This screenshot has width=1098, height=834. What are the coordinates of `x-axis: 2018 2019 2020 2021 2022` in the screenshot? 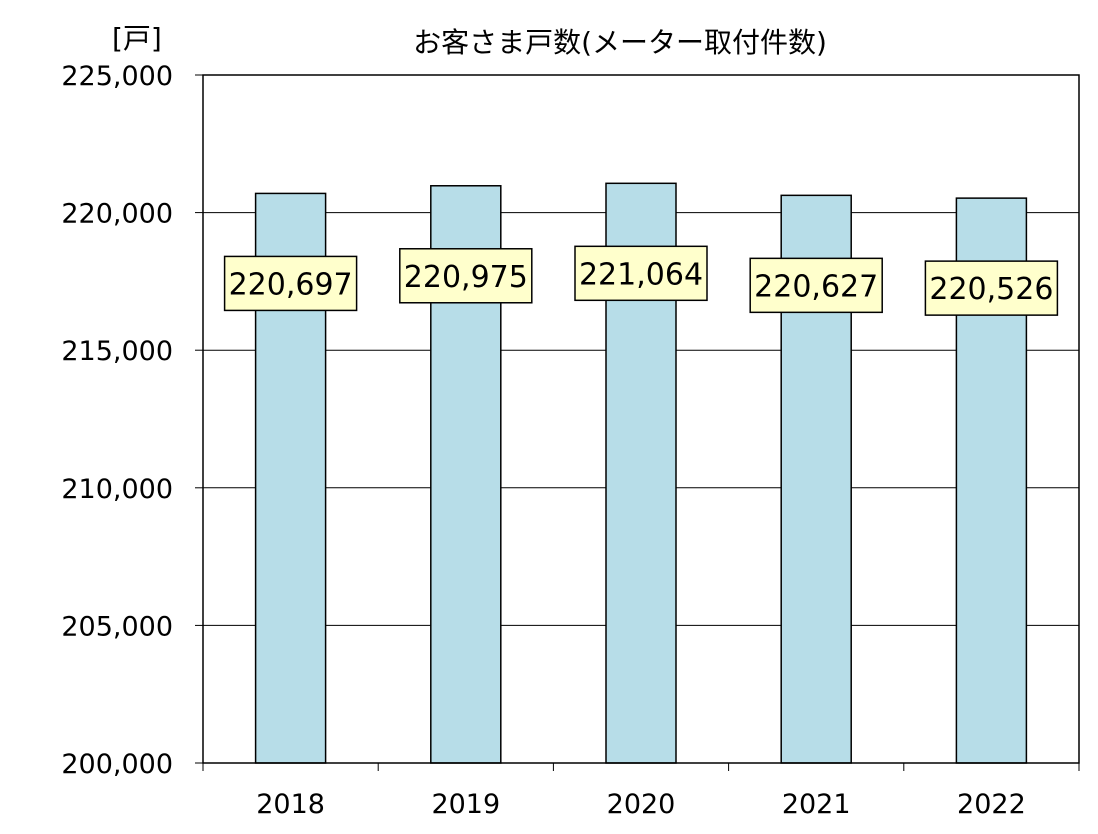 It's located at (641, 791).